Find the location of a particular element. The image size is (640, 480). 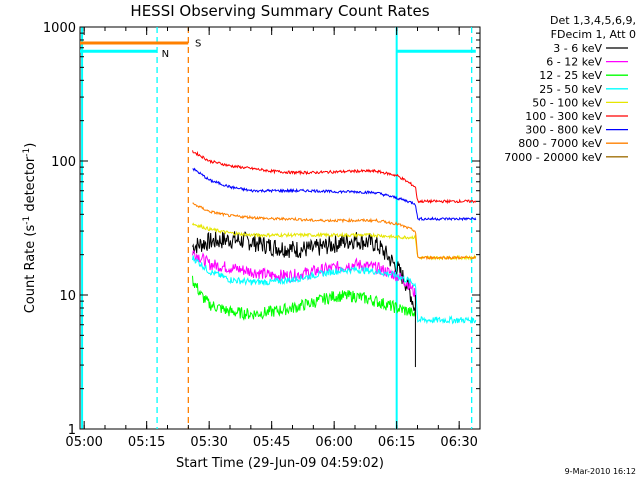

x-tick-label-5: 06:15 is located at coordinates (396, 442).